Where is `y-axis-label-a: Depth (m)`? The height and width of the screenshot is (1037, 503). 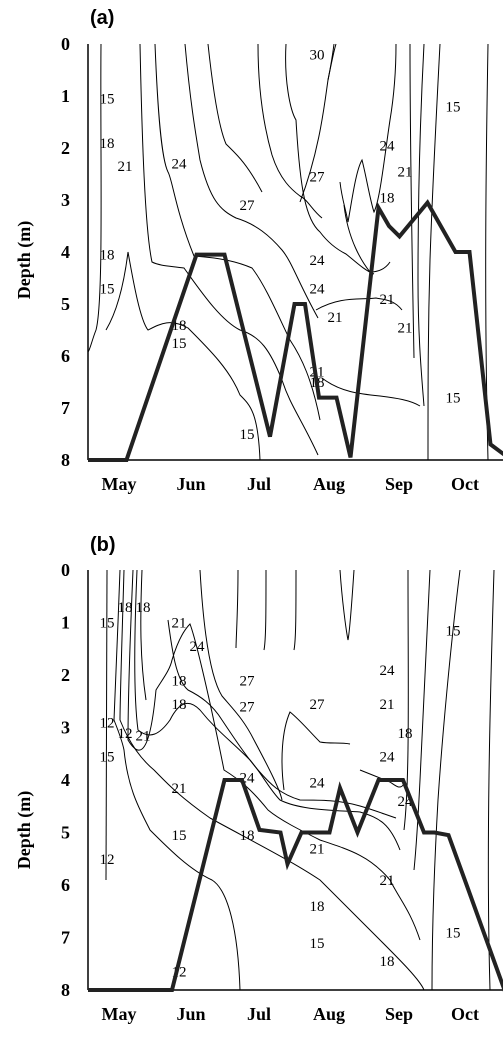
y-axis-label-a: Depth (m) is located at coordinates (24, 260).